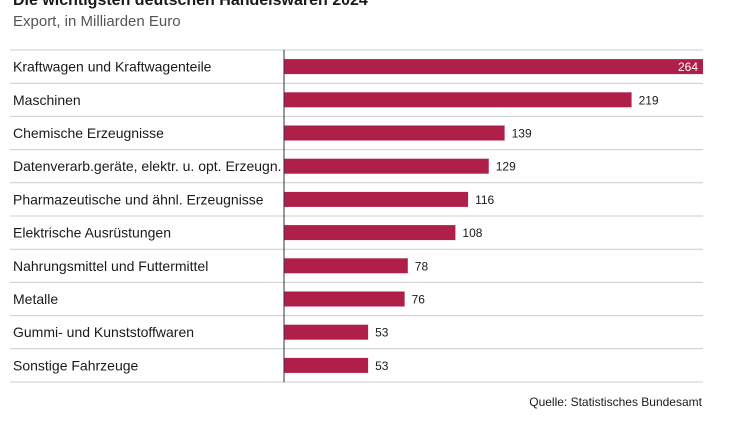 This screenshot has width=750, height=421. Describe the element at coordinates (92, 233) in the screenshot. I see `category-label: Elektrische Ausrüstungen` at that location.